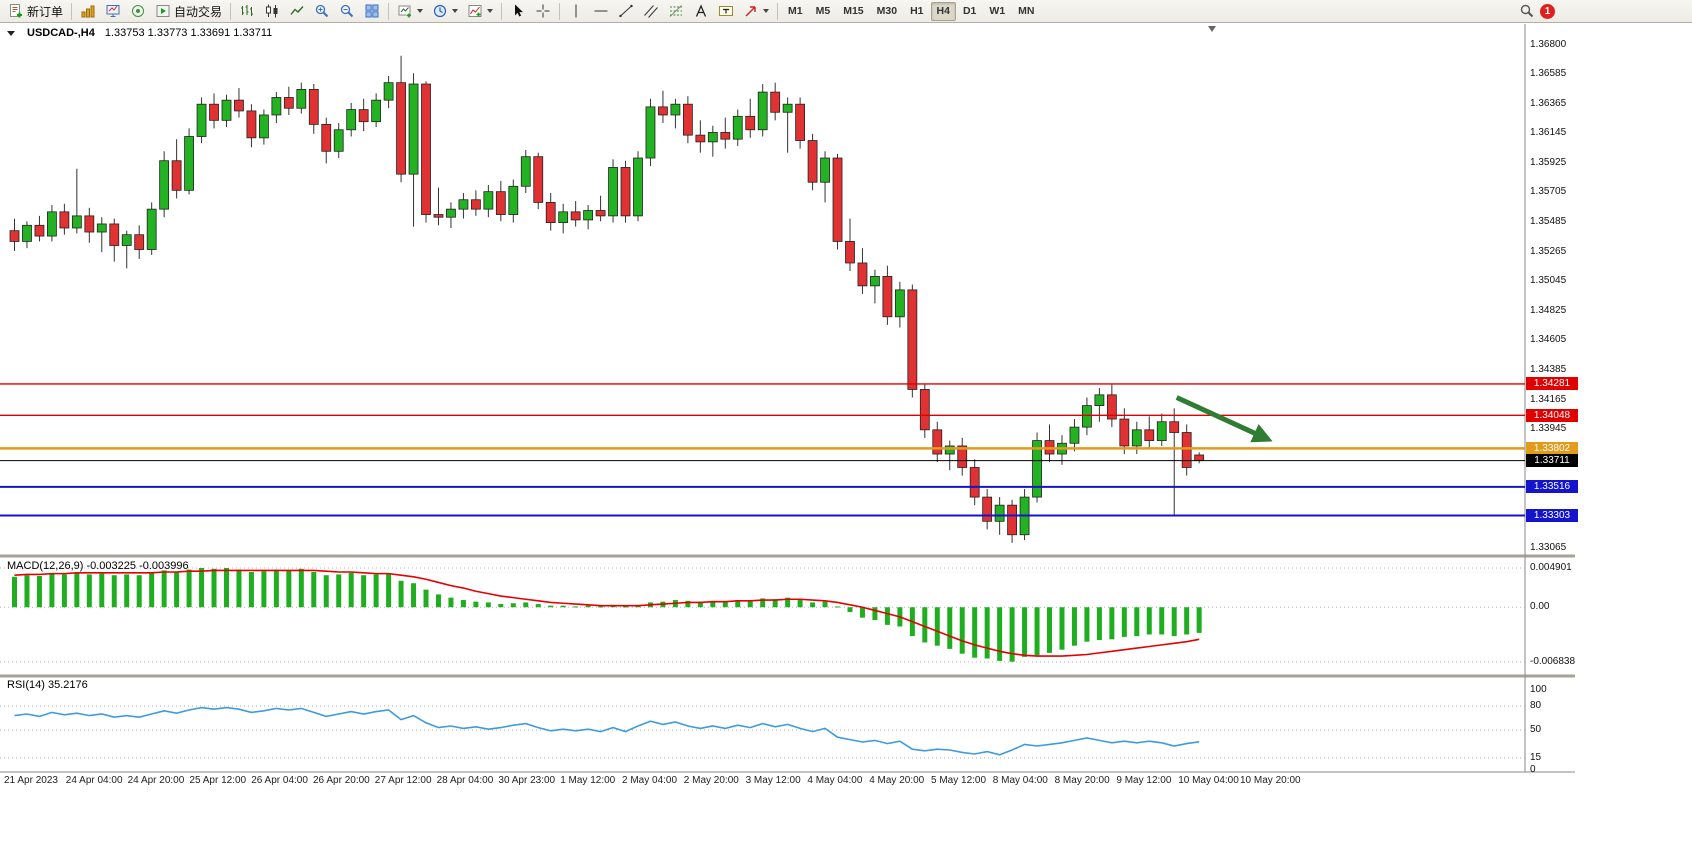  I want to click on time-label: 8 May 04:00, so click(1020, 780).